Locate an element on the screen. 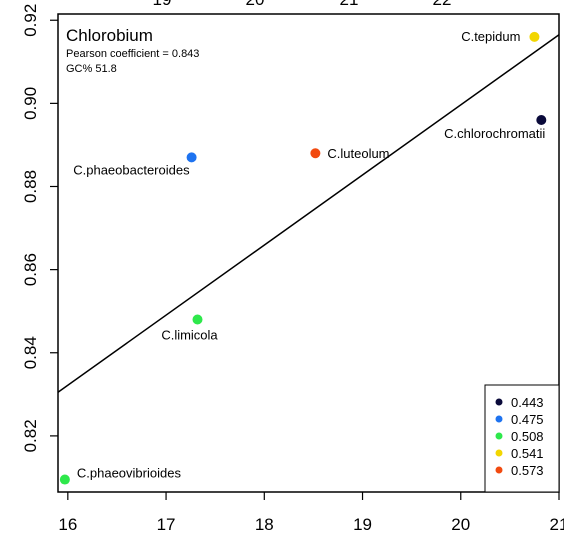  point-label: C.luteolum is located at coordinates (358, 153).